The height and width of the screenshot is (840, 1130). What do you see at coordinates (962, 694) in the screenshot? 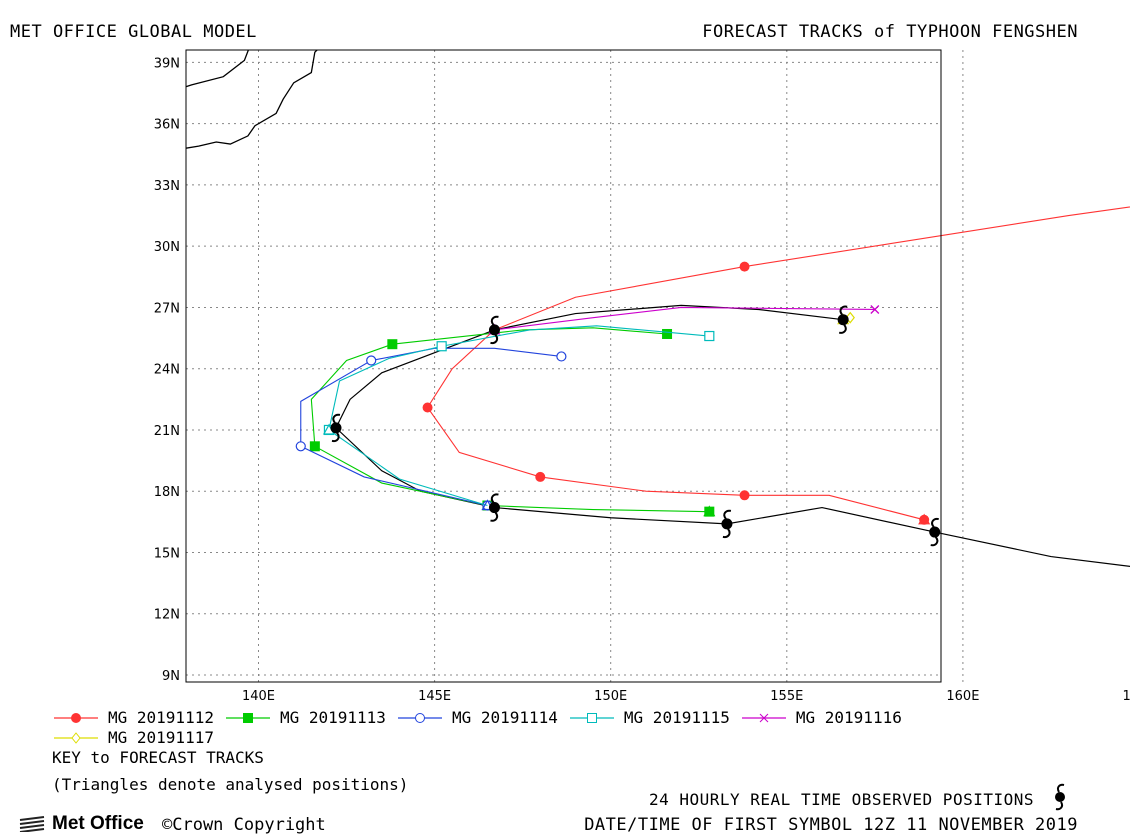
I see `x-tick-label: 160E` at bounding box center [962, 694].